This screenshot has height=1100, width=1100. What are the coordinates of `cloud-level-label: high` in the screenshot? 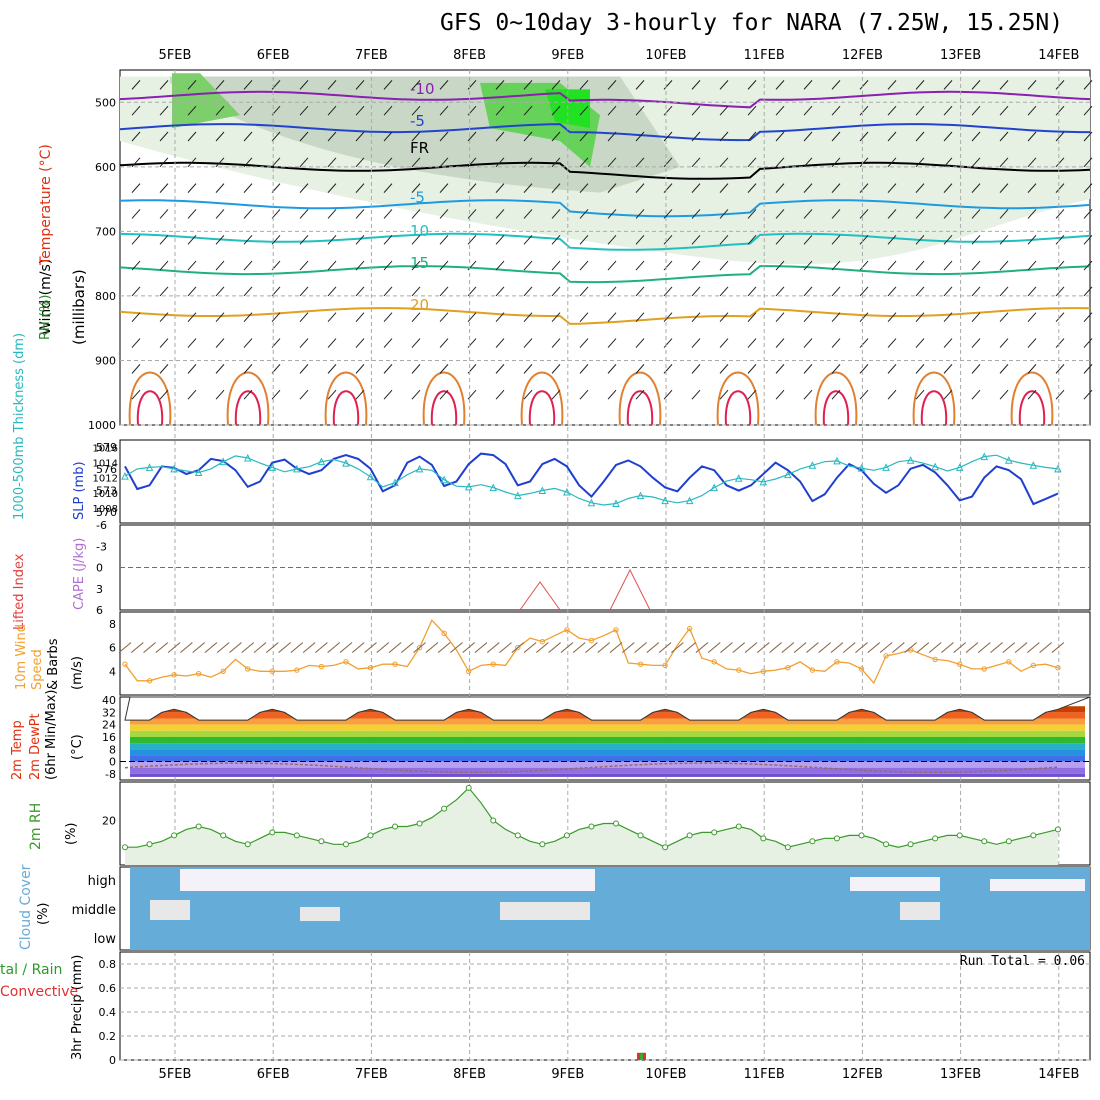 It's located at (102, 881).